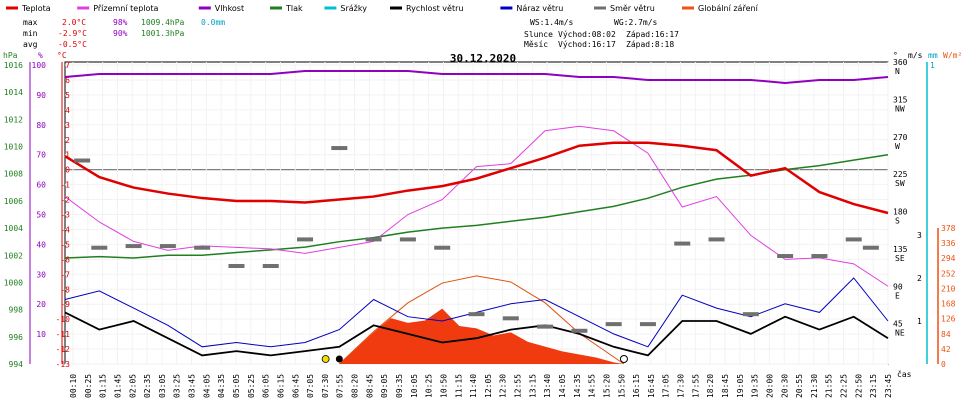 The image size is (966, 400). I want to click on x-tick: 09:05, so click(384, 386).